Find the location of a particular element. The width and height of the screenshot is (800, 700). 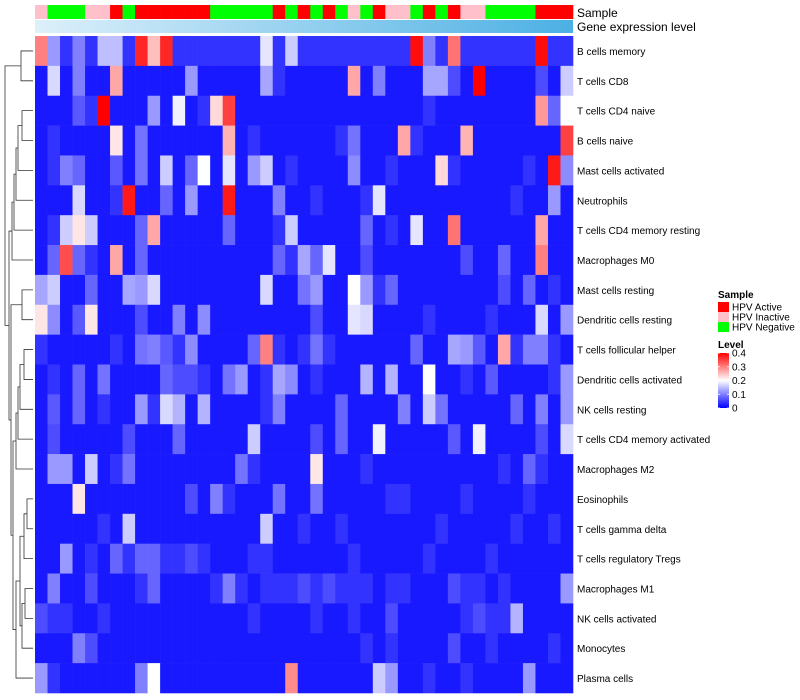

row-label: T cells gamma delta is located at coordinates (622, 530).